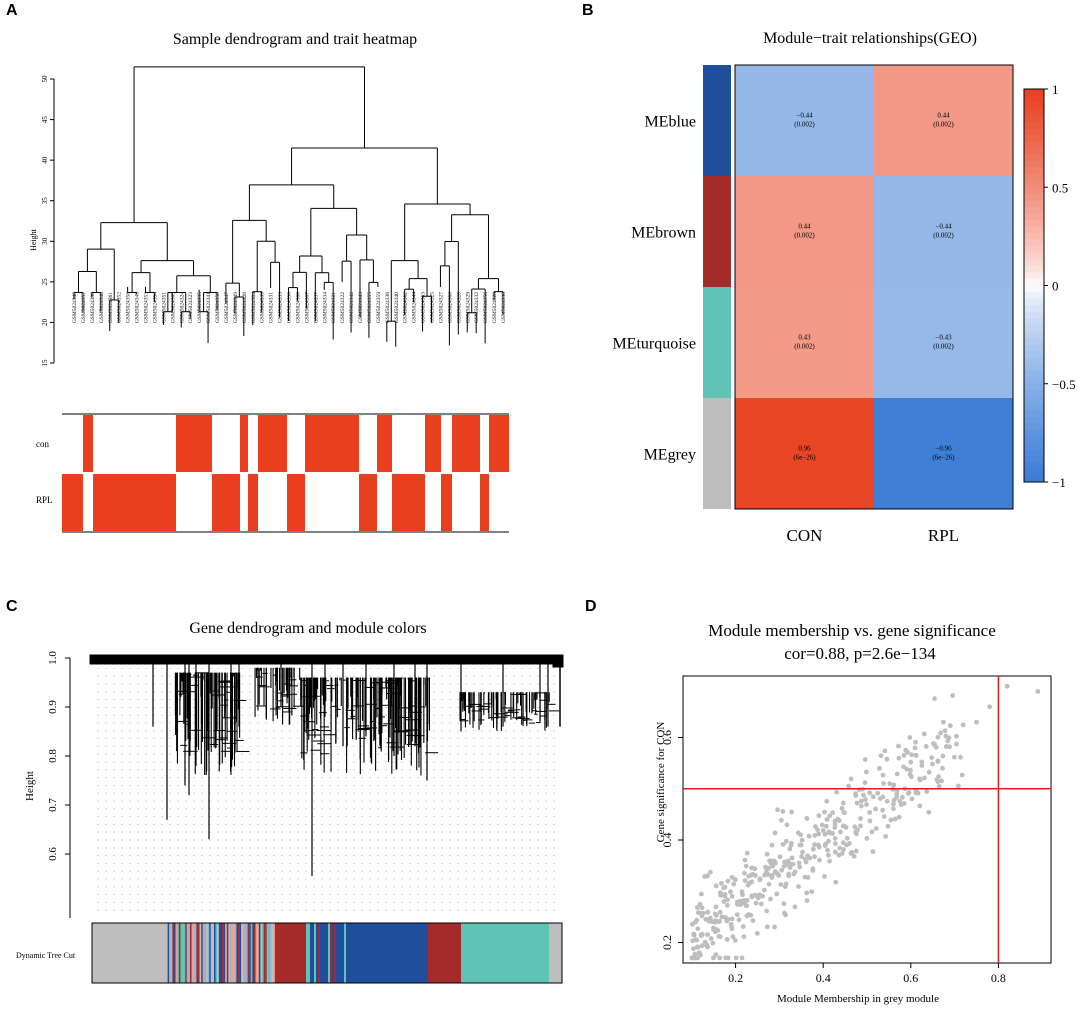 This screenshot has height=1009, width=1078. I want to click on panel-letter-b: B, so click(588, 10).